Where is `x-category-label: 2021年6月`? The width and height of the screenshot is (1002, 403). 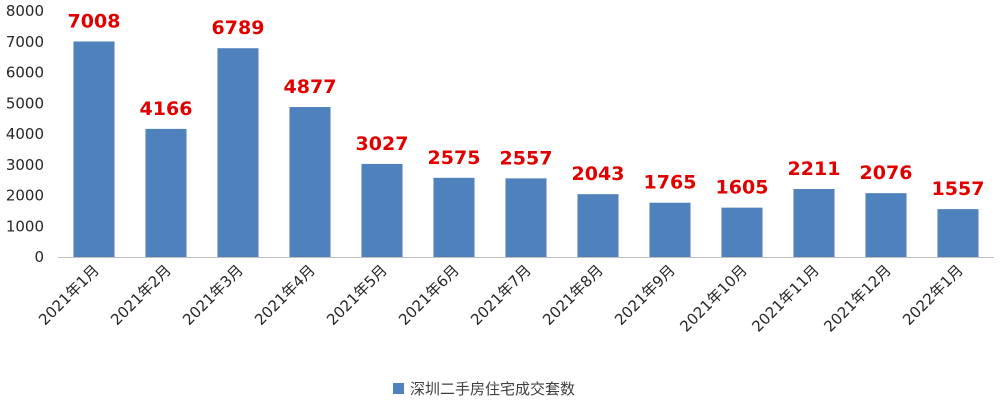
x-category-label: 2021年6月 is located at coordinates (429, 295).